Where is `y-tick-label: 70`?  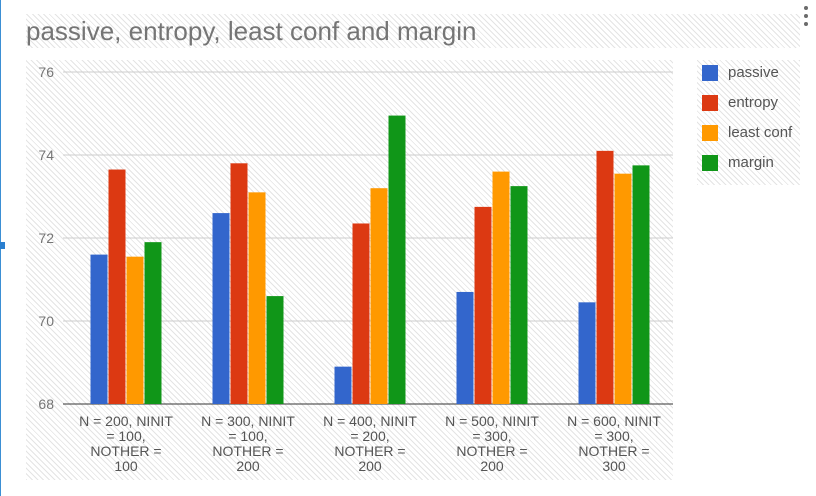
y-tick-label: 70 is located at coordinates (46, 321).